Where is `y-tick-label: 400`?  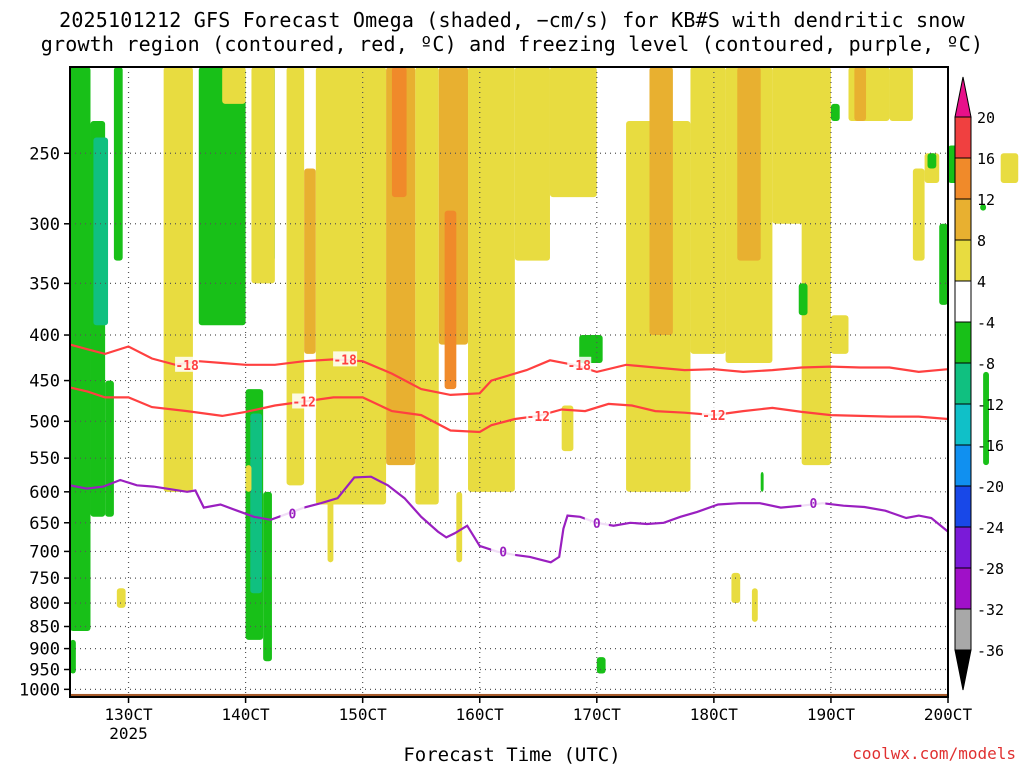
y-tick-label: 400 is located at coordinates (44, 336).